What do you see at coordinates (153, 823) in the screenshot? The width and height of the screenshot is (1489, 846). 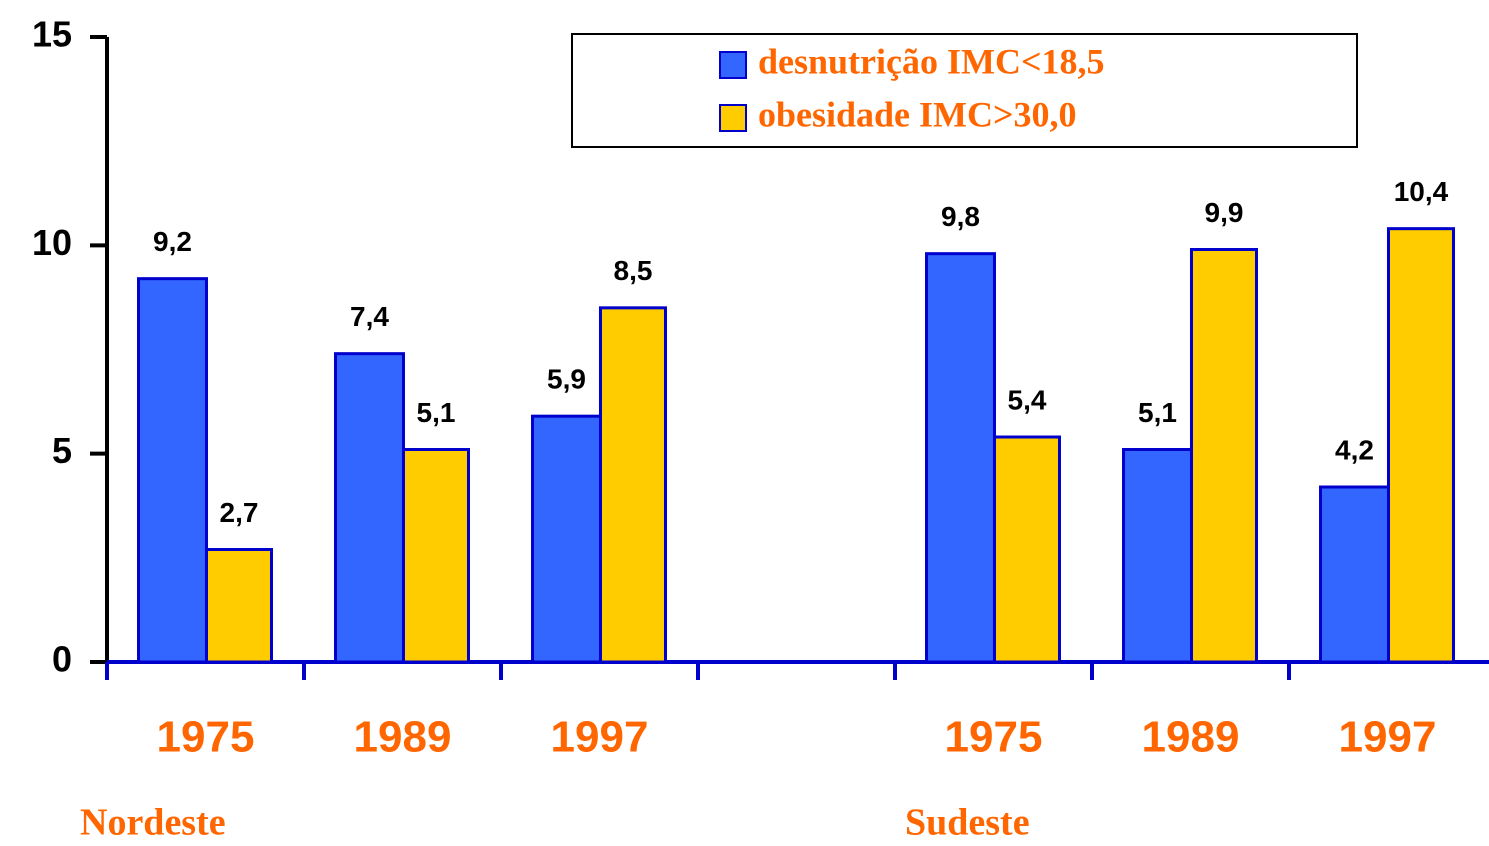 I see `group-label: Nordeste` at bounding box center [153, 823].